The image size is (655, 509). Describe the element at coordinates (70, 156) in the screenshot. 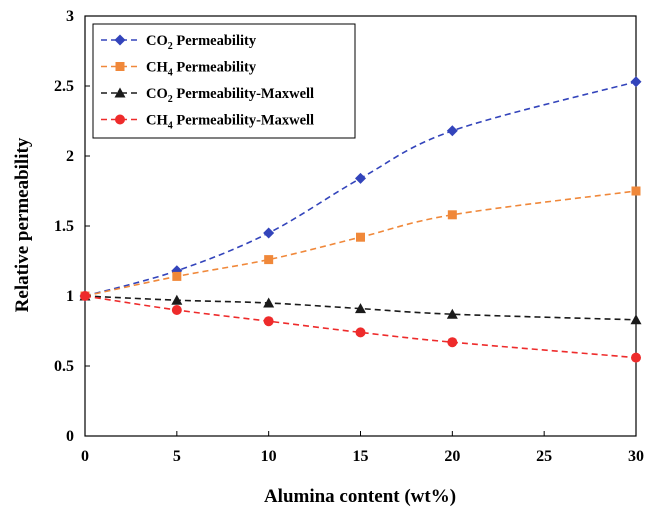

I see `y-tick-label: 2` at that location.